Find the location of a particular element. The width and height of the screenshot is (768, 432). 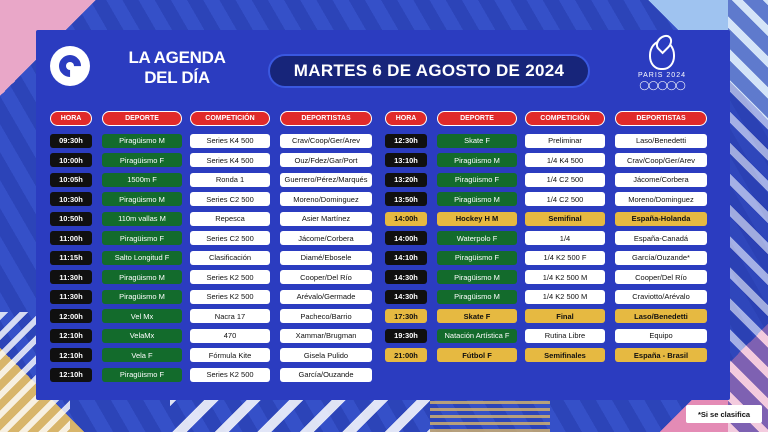

competition-cell: Nacra 17 is located at coordinates (230, 316).